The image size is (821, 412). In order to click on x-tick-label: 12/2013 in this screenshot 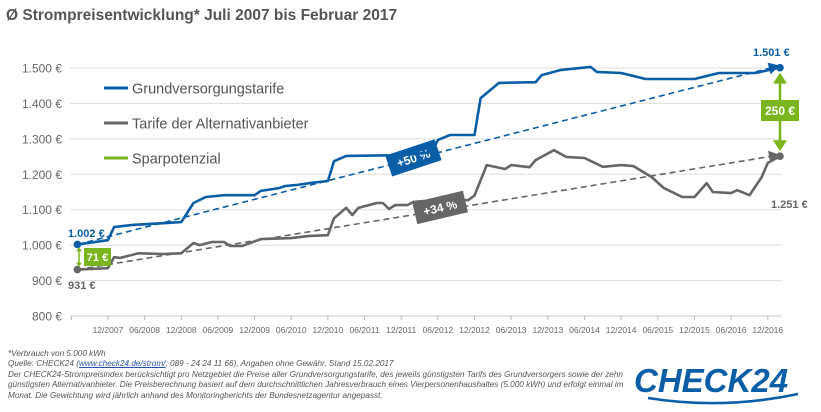, I will do `click(547, 330)`.